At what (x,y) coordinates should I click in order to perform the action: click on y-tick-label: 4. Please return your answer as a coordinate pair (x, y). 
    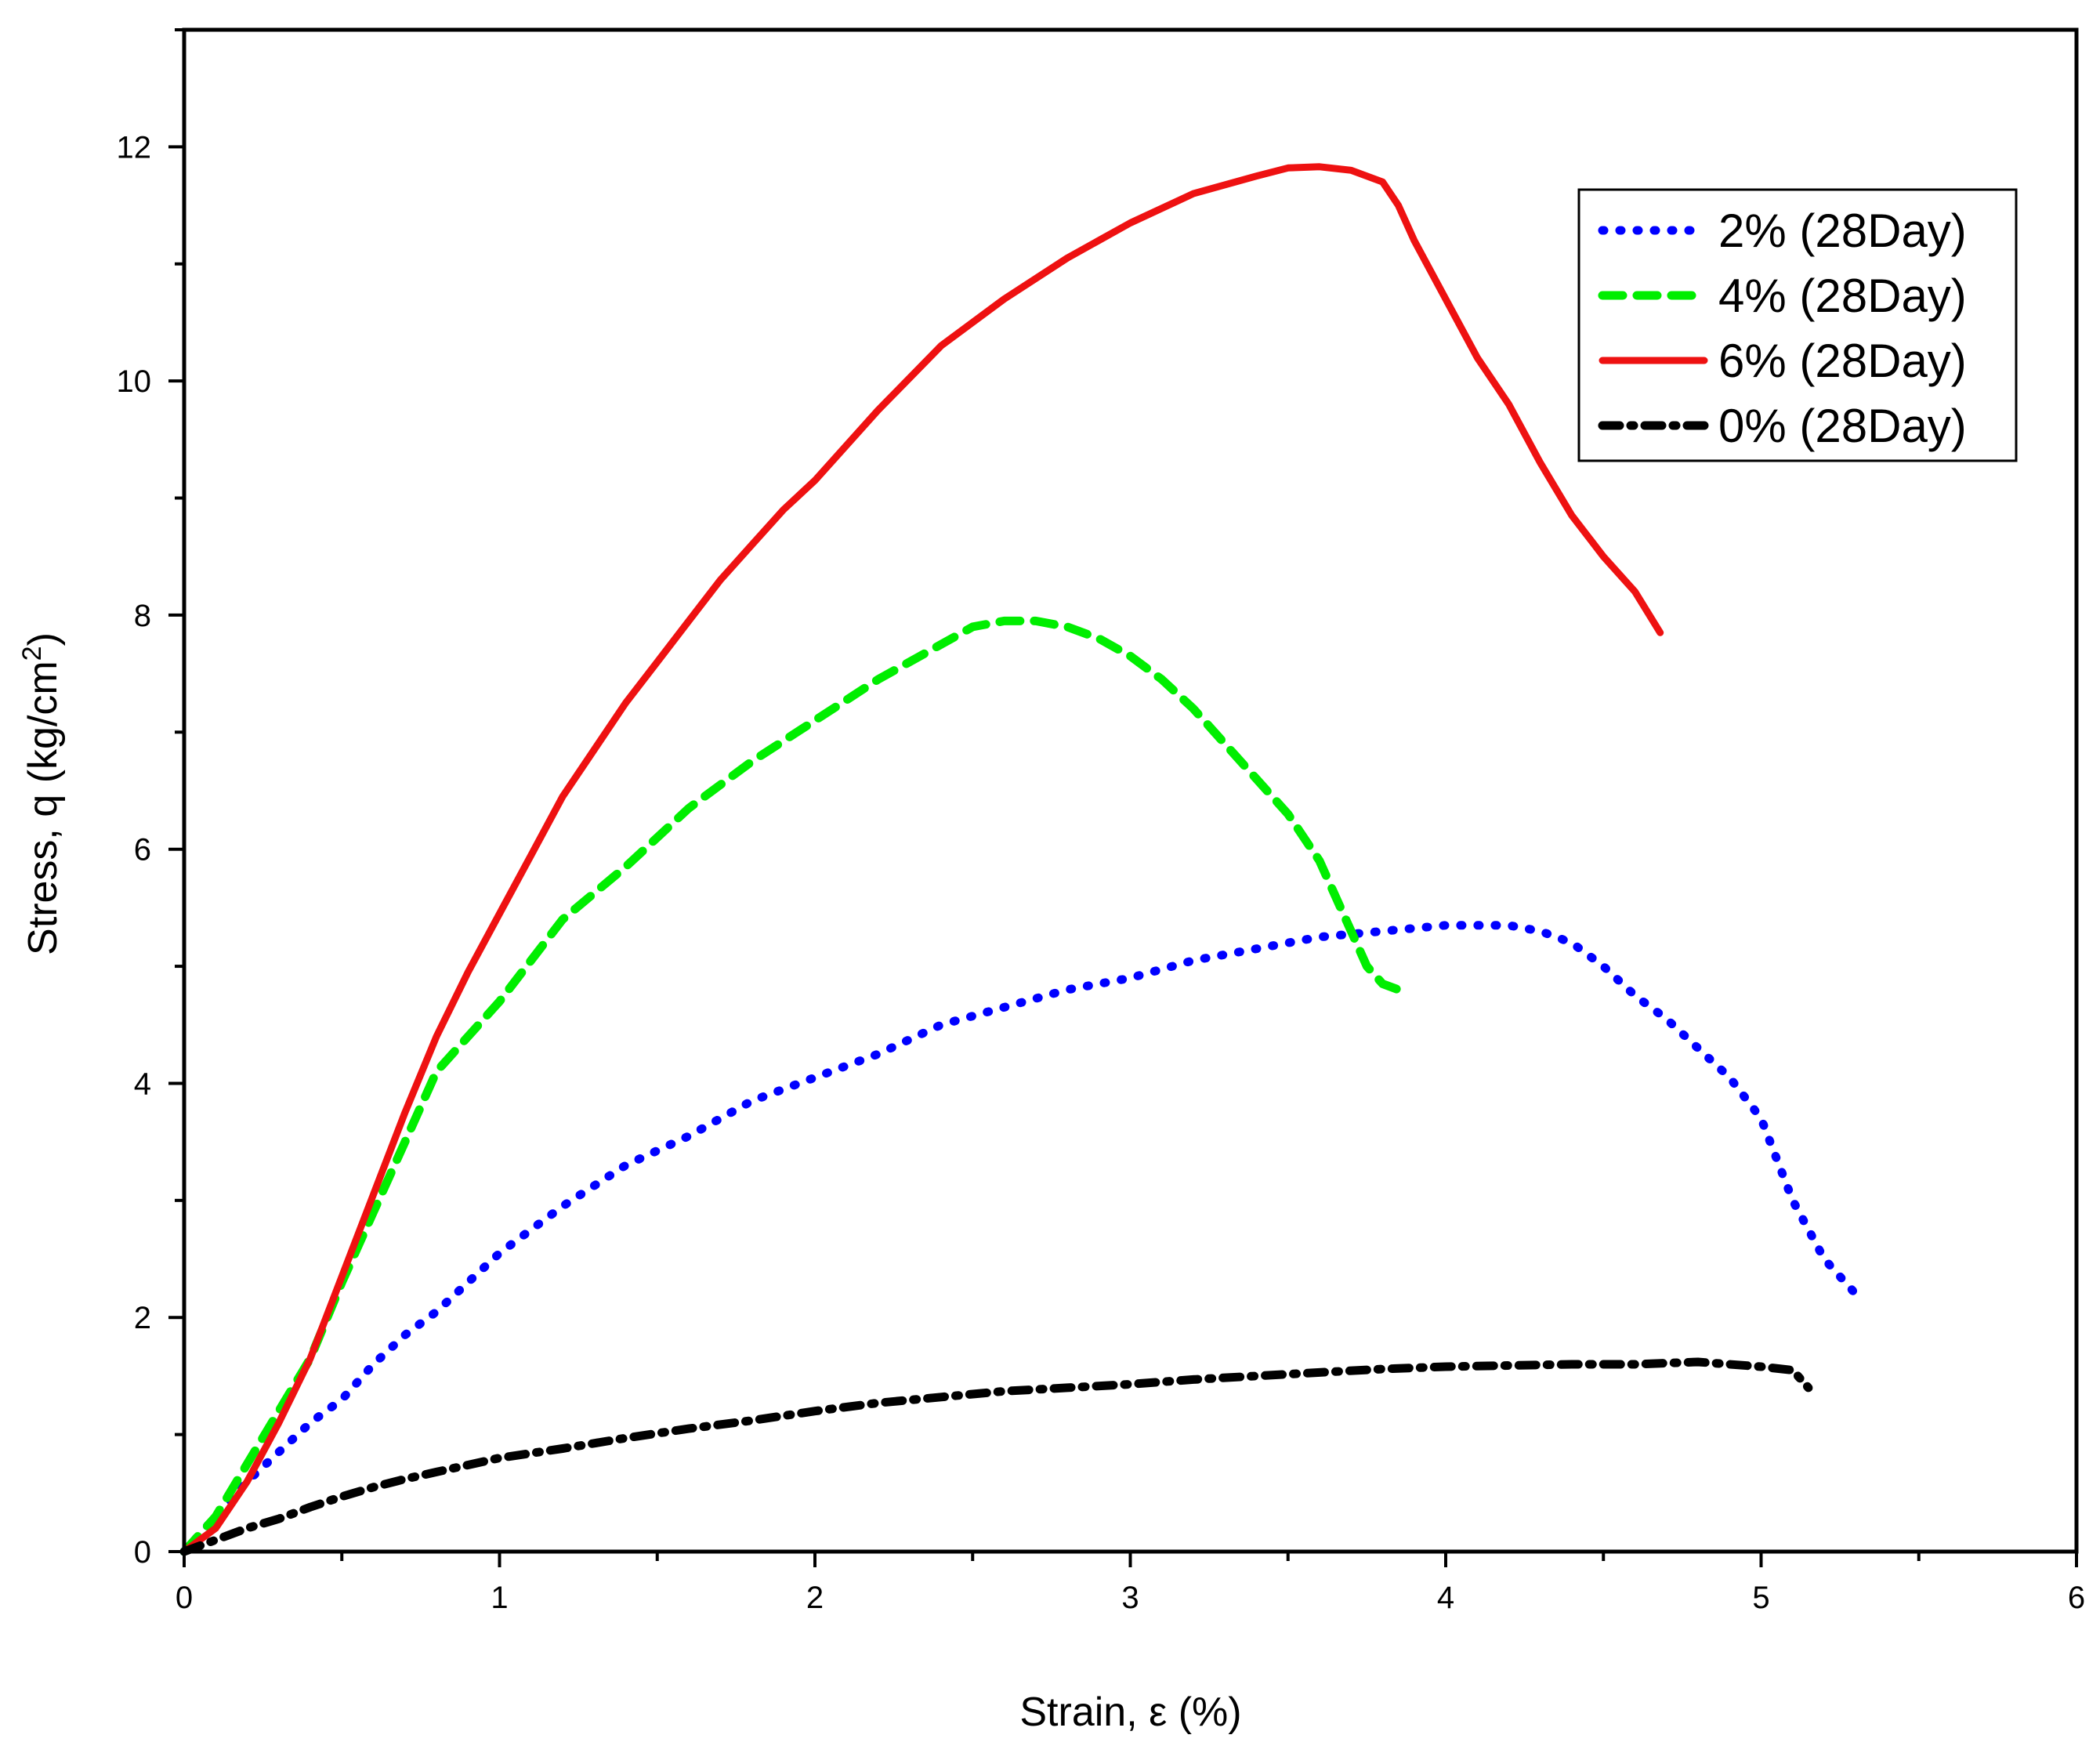
    Looking at the image, I should click on (142, 1084).